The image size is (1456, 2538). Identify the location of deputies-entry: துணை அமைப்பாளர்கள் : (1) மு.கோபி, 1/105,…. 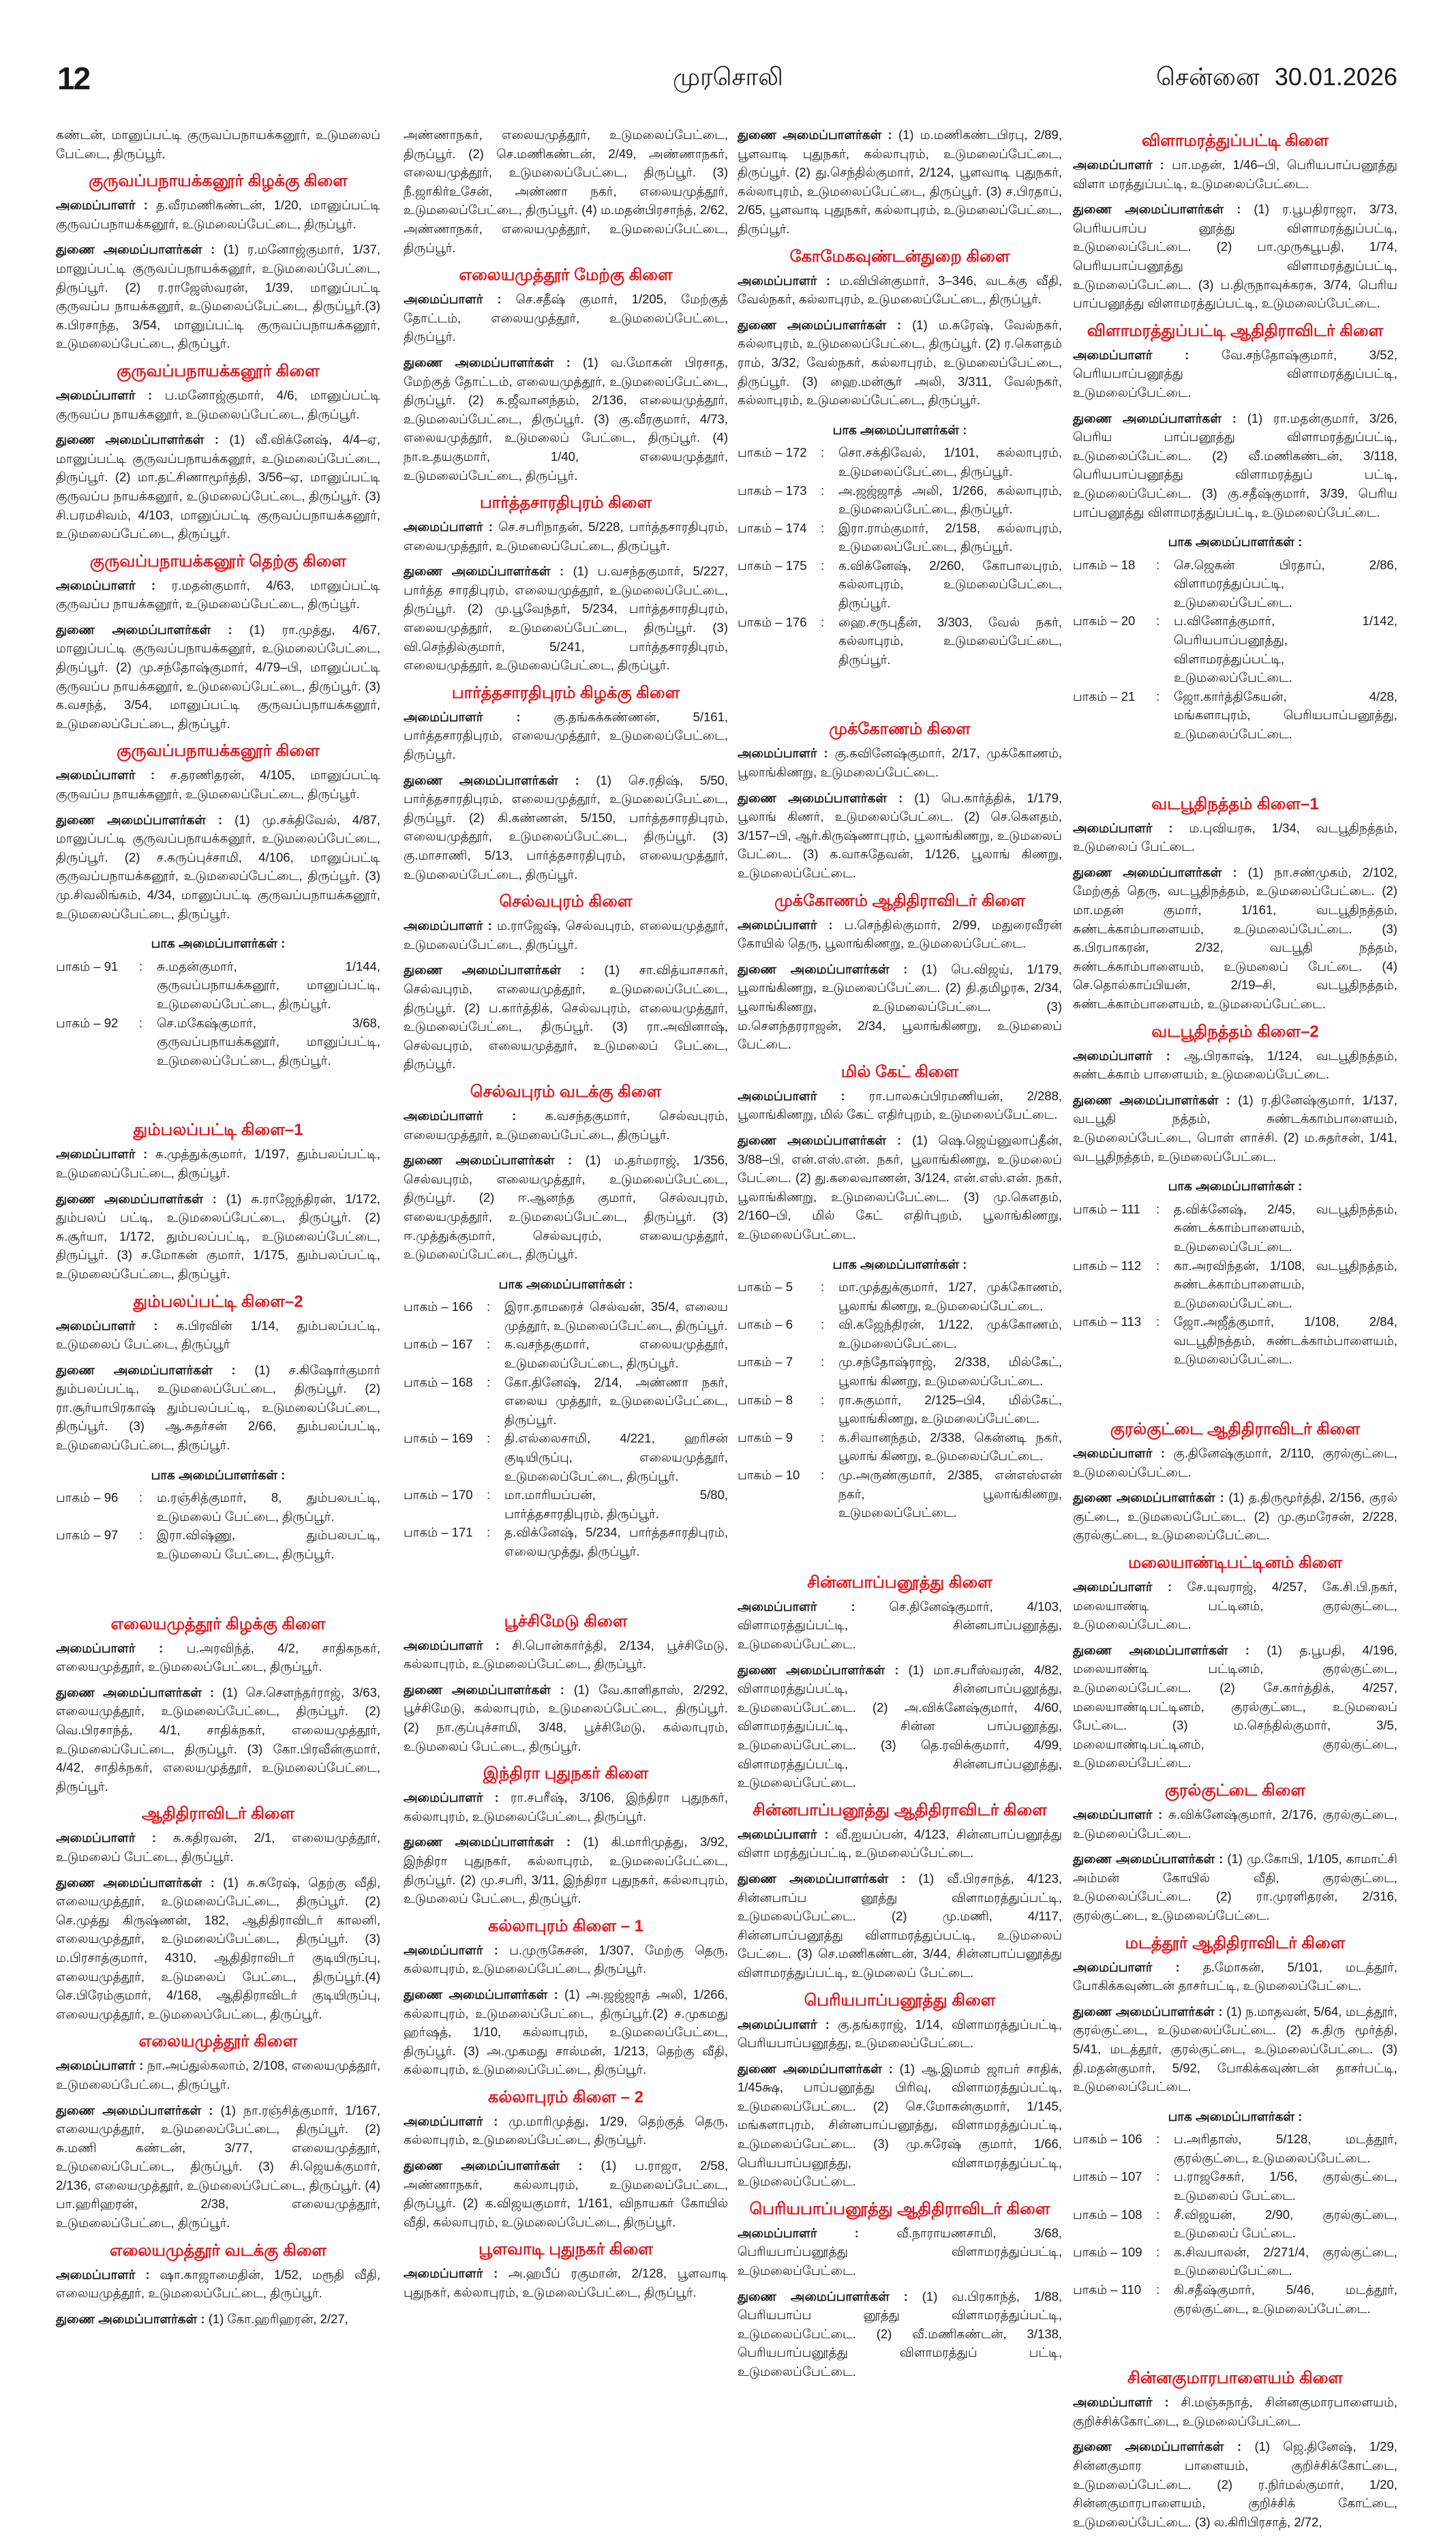
(1235, 1886).